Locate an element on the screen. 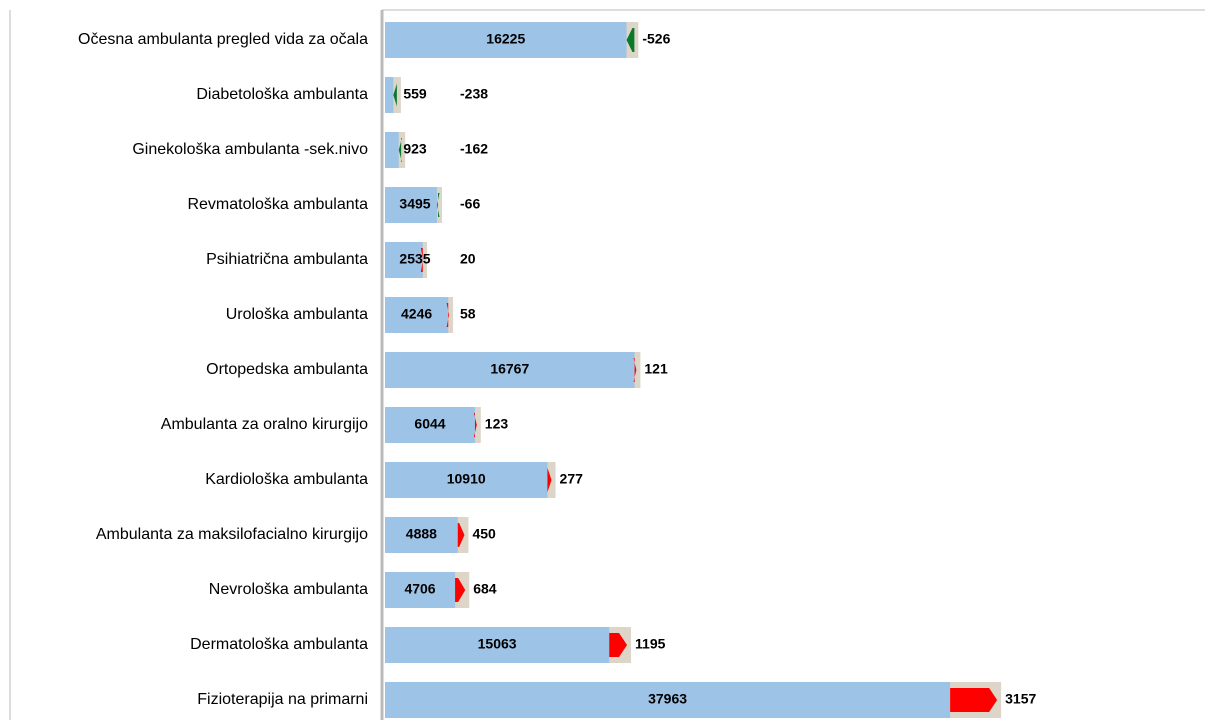 Image resolution: width=1205 pixels, height=720 pixels. value-label: 6044 is located at coordinates (429, 424).